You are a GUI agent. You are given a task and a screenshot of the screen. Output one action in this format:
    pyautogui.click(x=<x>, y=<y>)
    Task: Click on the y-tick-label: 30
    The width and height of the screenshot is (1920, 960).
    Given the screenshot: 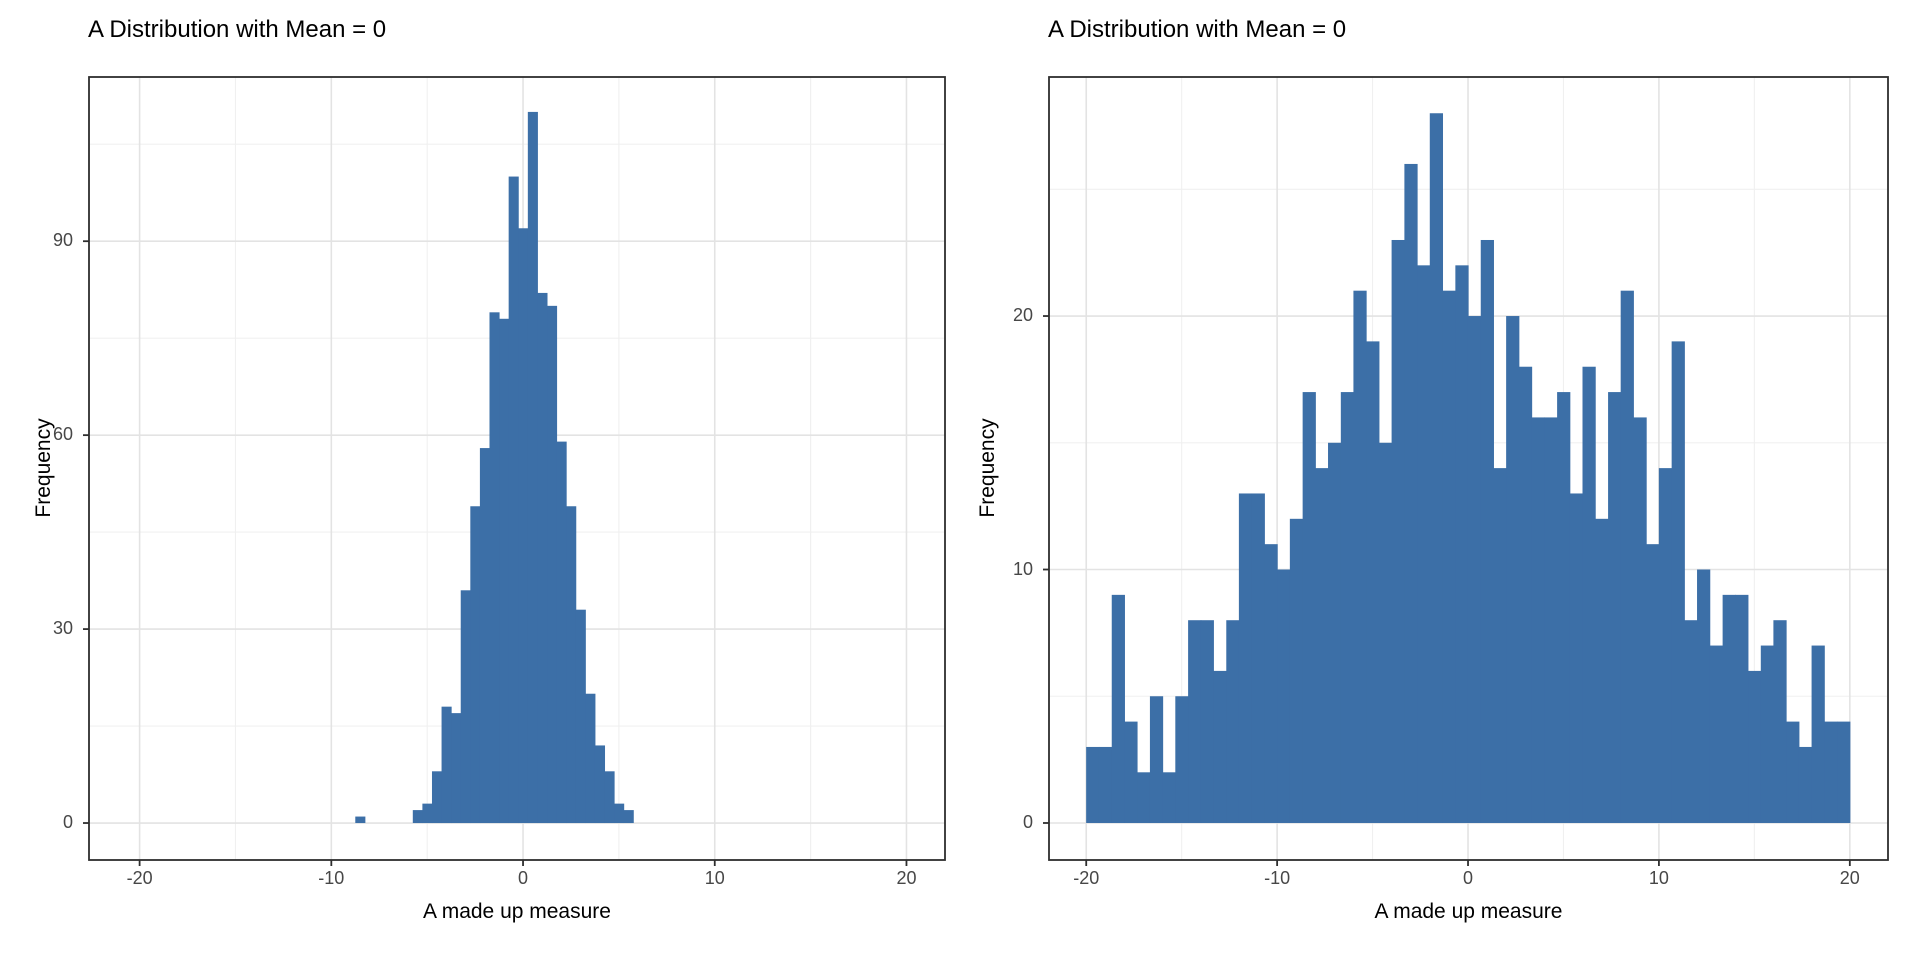 What is the action you would take?
    pyautogui.click(x=62, y=628)
    